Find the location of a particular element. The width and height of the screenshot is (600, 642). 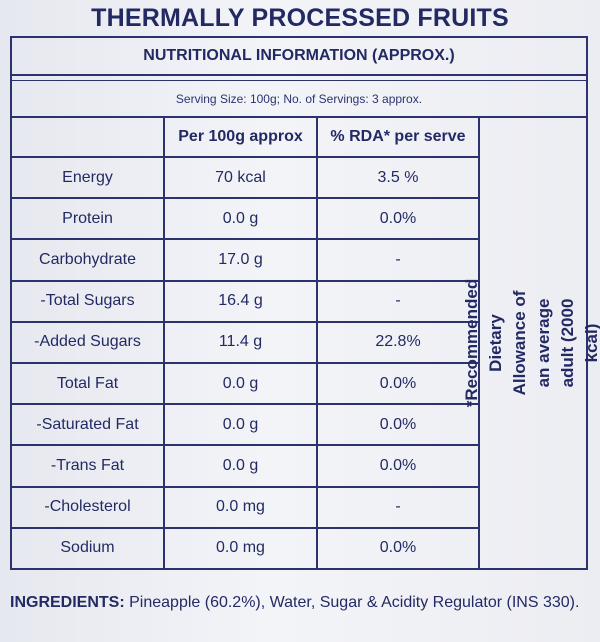

nutrient-cell: Carbohydrate is located at coordinates (87, 259).